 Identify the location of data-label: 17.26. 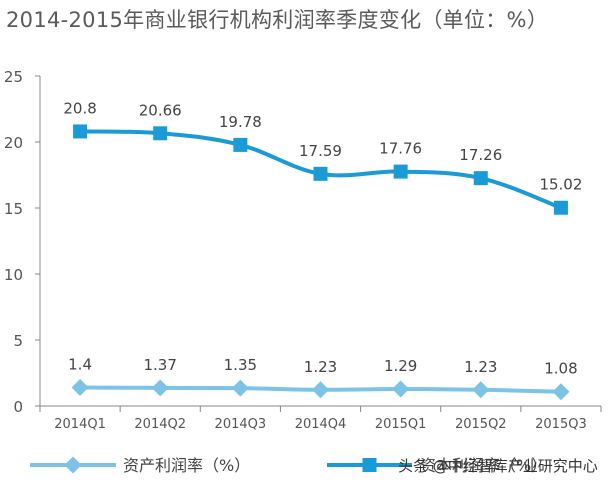
(480, 155).